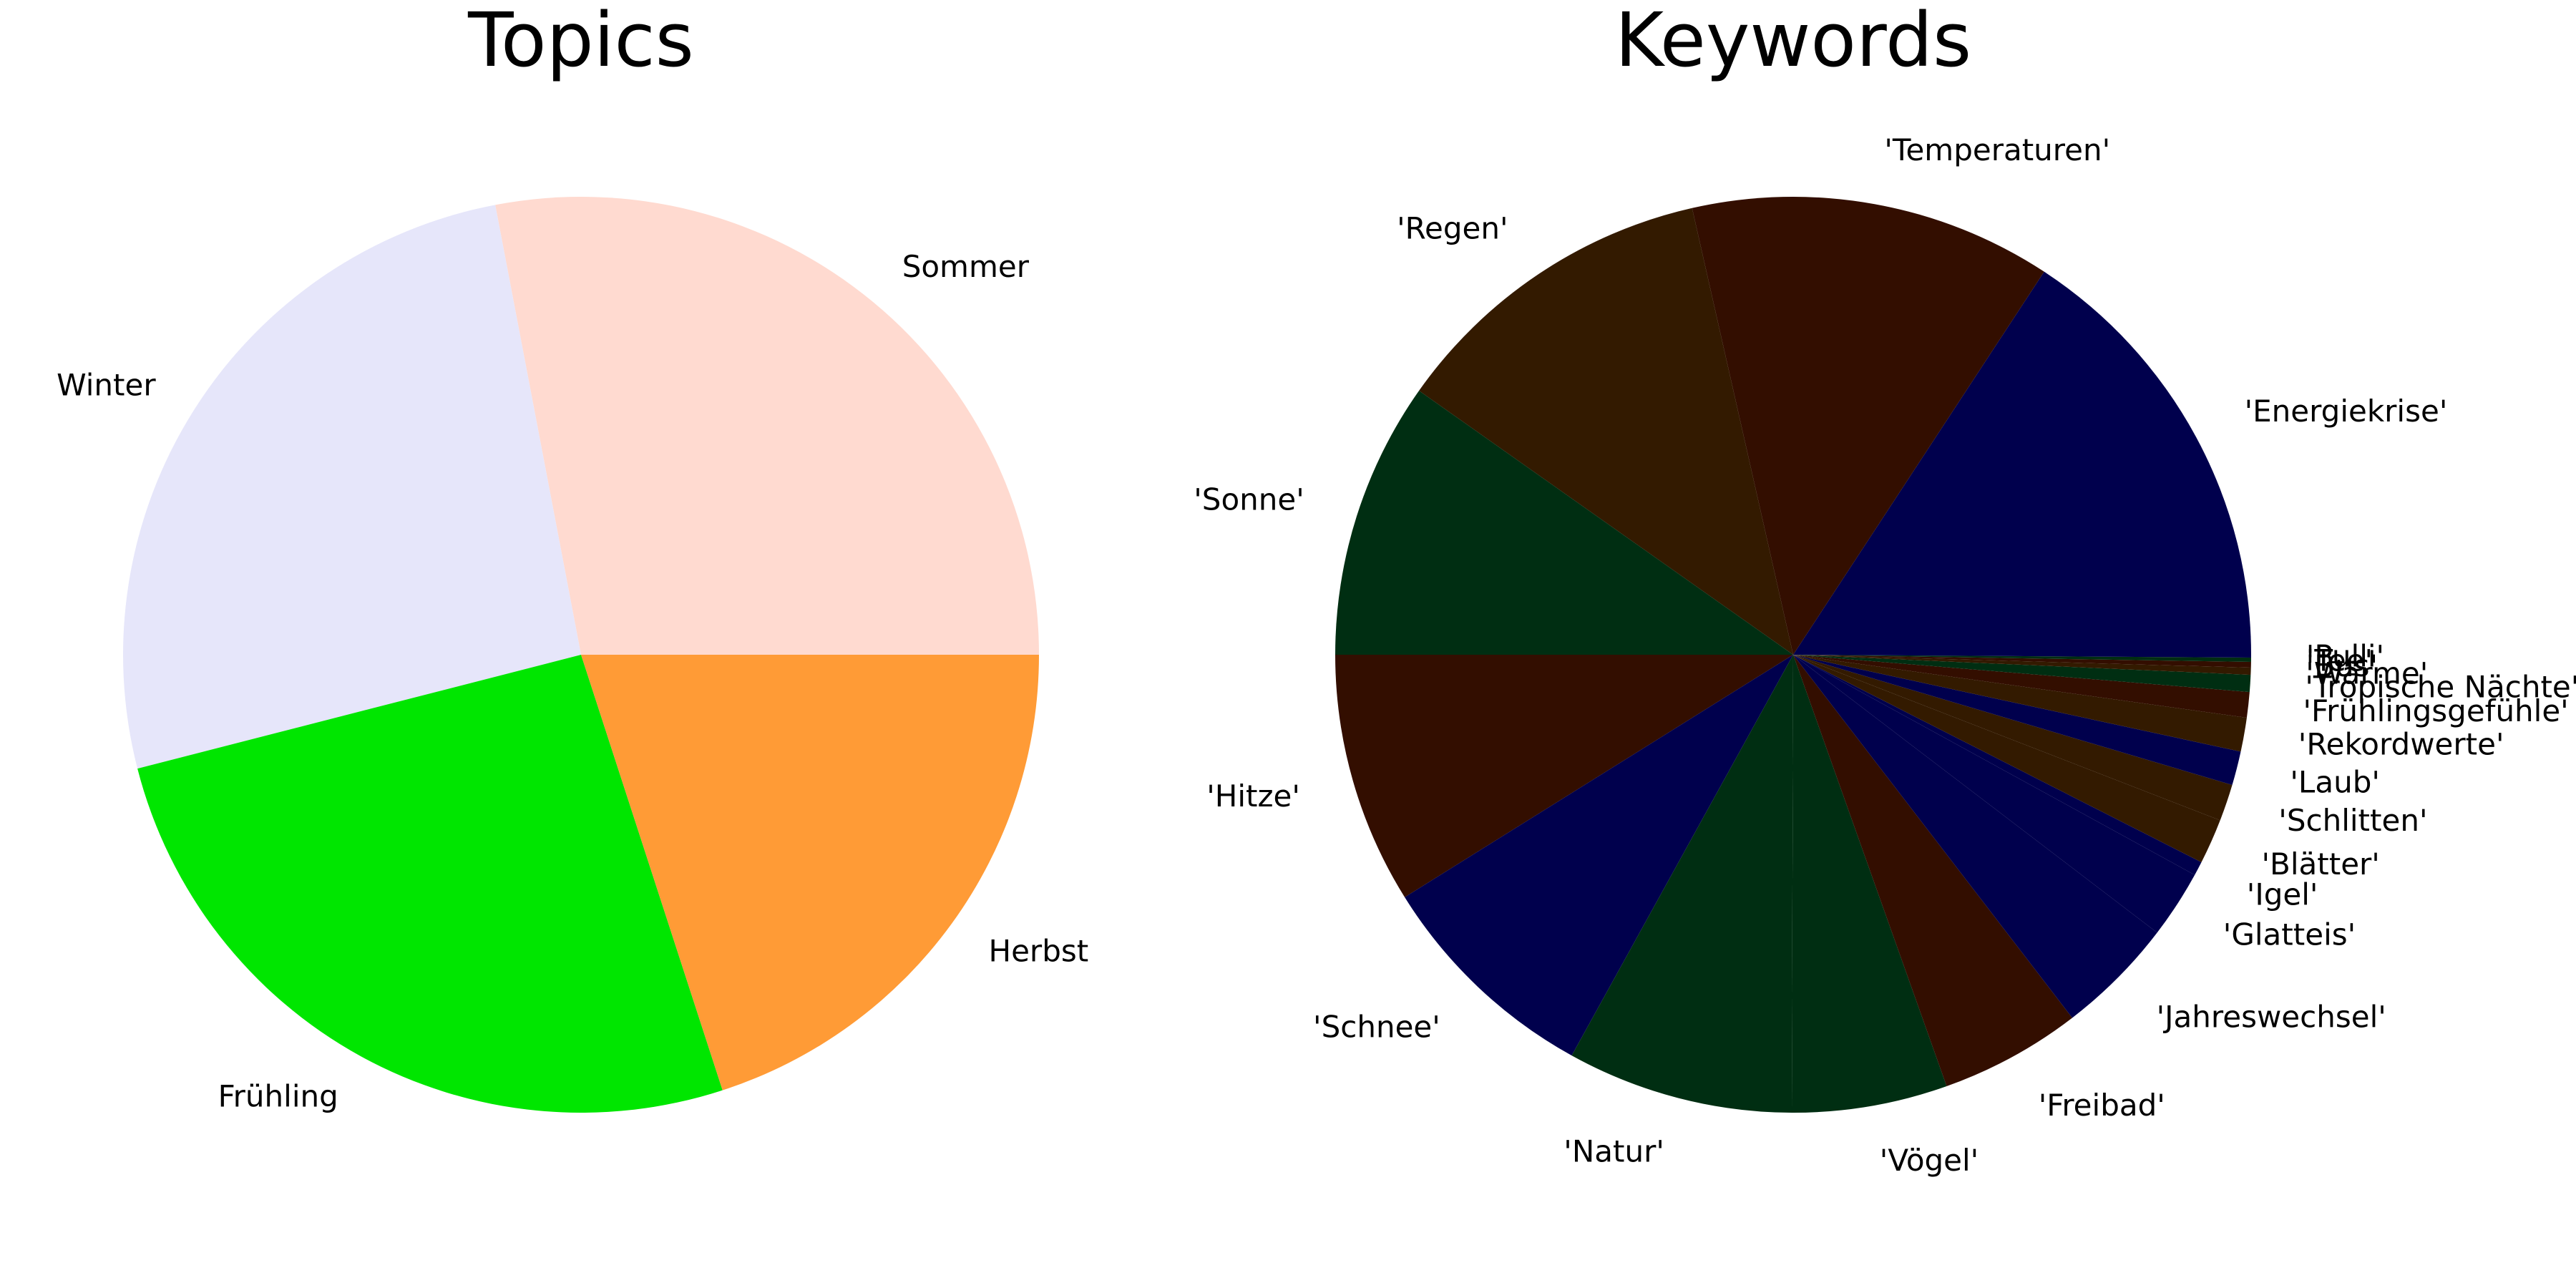  I want to click on pie-slice-vogel, so click(1869, 884).